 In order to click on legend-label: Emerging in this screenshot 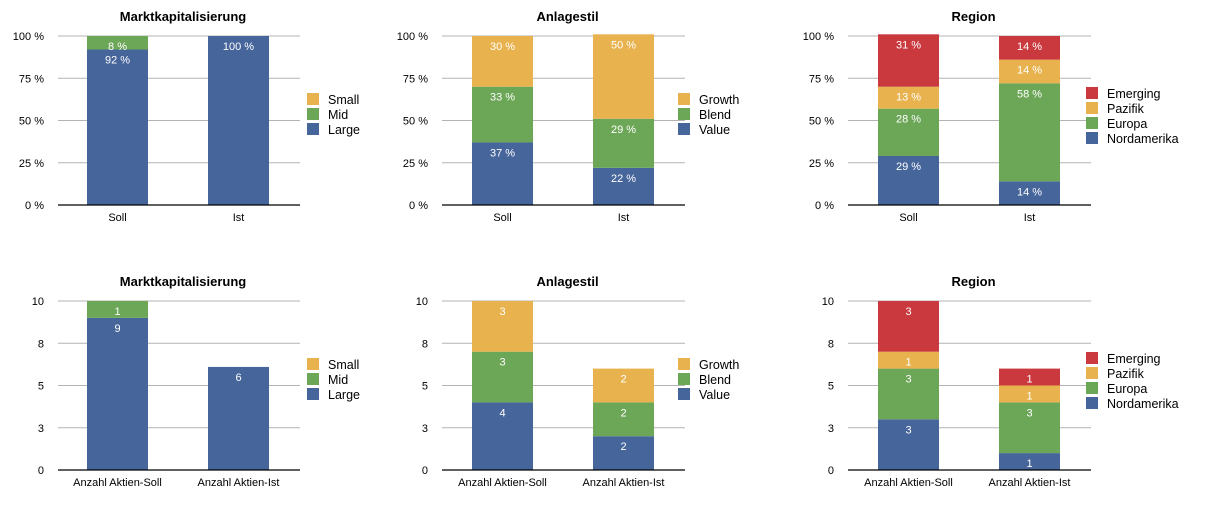, I will do `click(1134, 94)`.